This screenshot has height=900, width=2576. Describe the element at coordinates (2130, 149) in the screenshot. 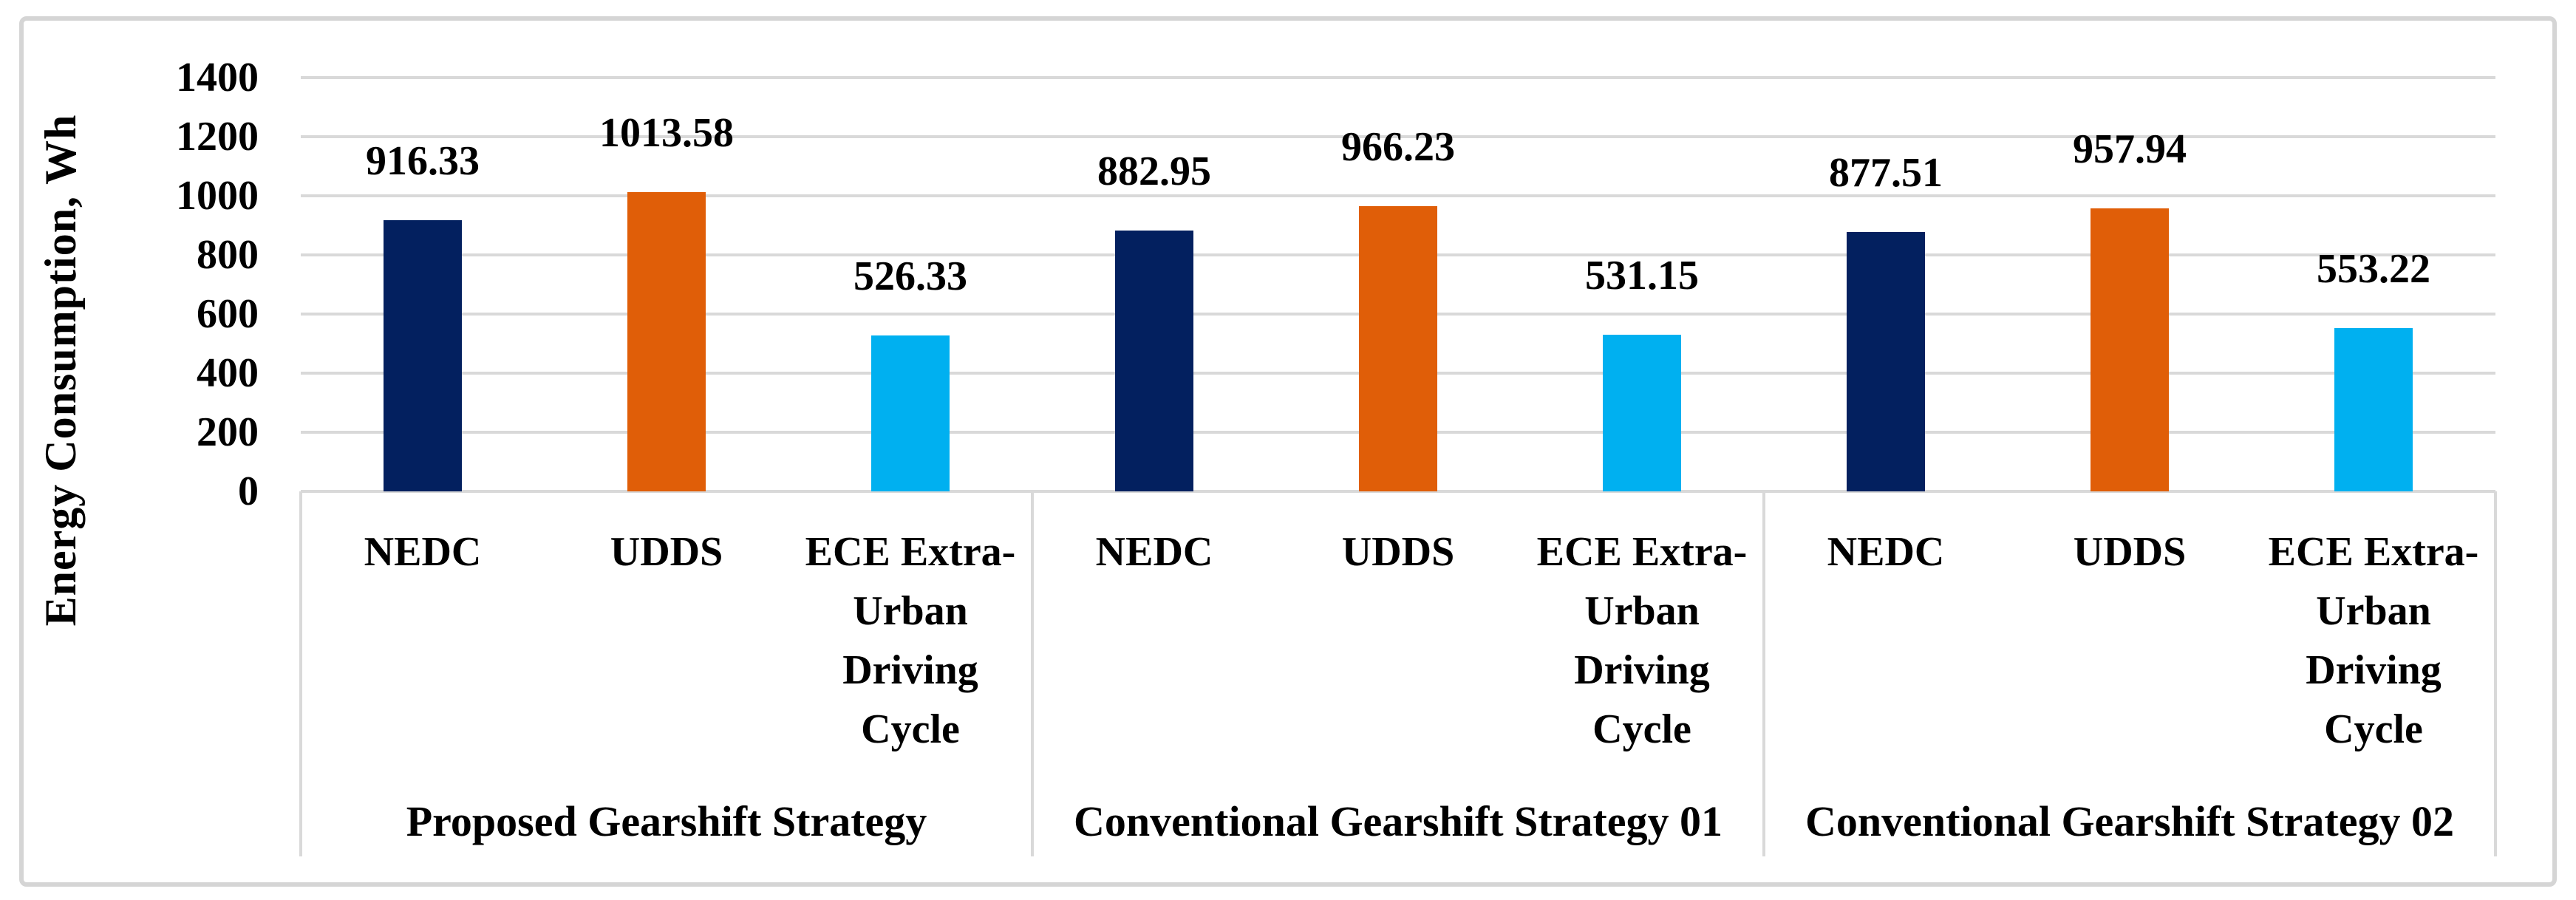

I see `bar-value-label: 957.94` at that location.